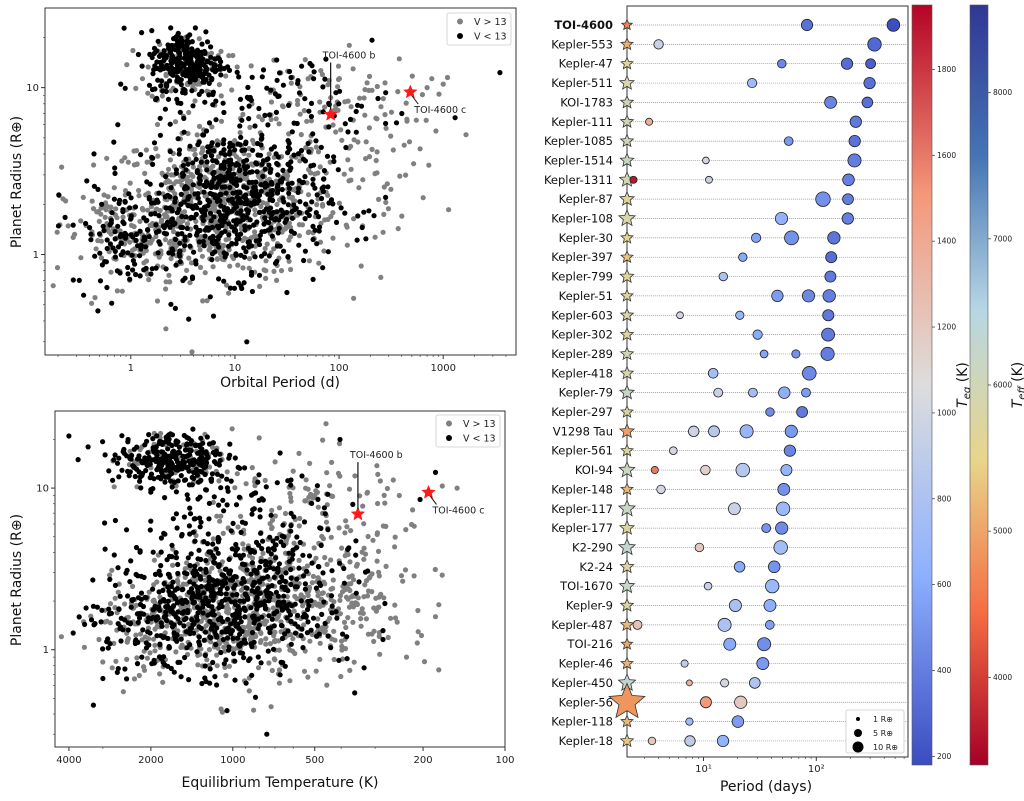 The height and width of the screenshot is (801, 1024). I want to click on system-row: Kepler-108, so click(729, 217).